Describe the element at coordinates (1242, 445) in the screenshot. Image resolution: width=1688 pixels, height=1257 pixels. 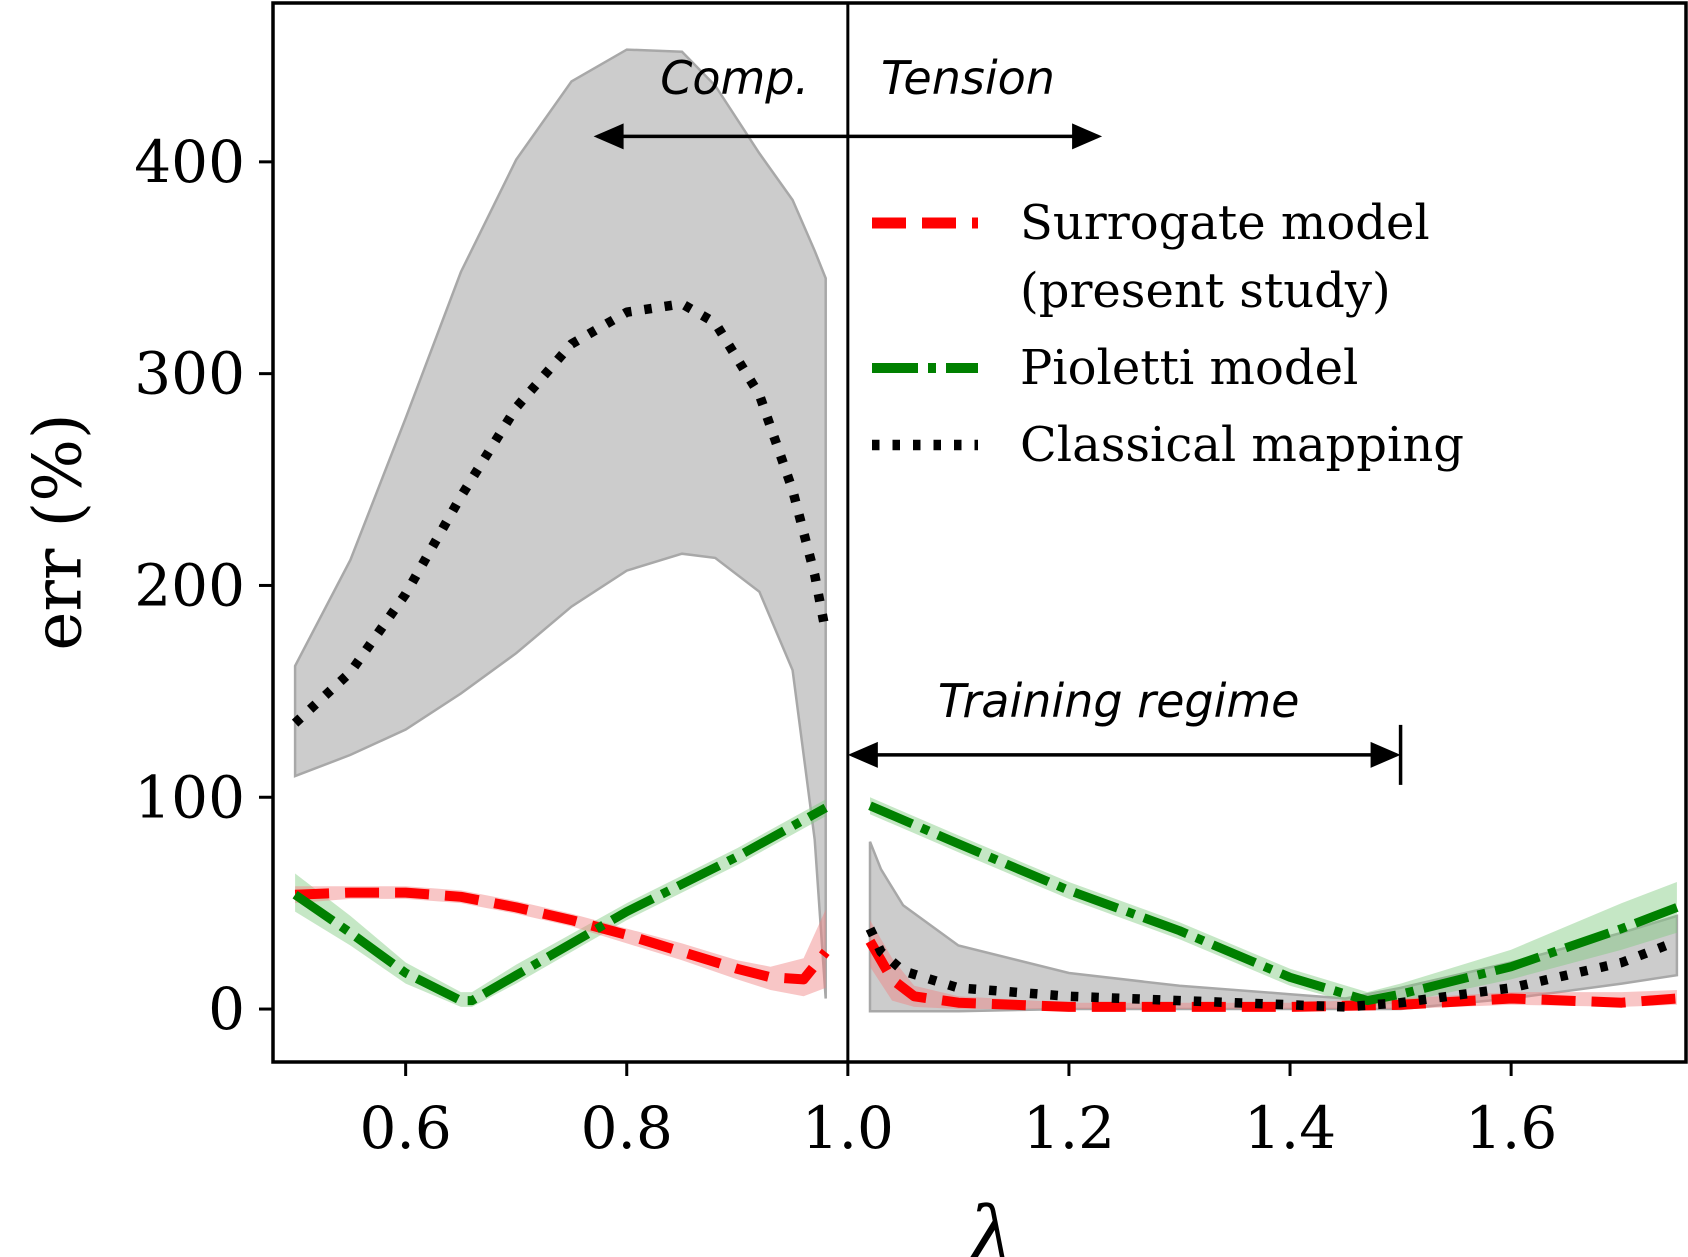
I see `legend-label-classical: Classical mapping` at that location.